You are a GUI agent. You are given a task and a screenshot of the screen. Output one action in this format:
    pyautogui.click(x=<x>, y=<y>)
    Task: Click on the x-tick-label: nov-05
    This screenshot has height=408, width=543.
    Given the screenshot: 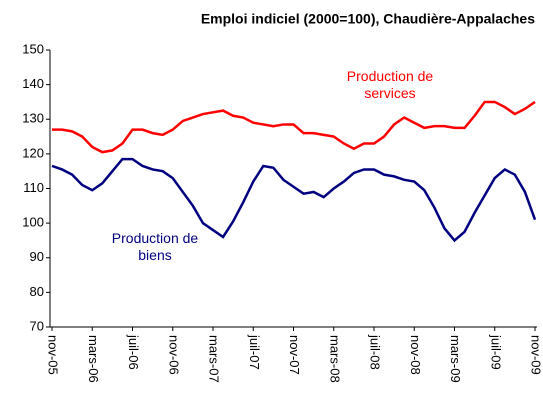 What is the action you would take?
    pyautogui.click(x=53, y=355)
    